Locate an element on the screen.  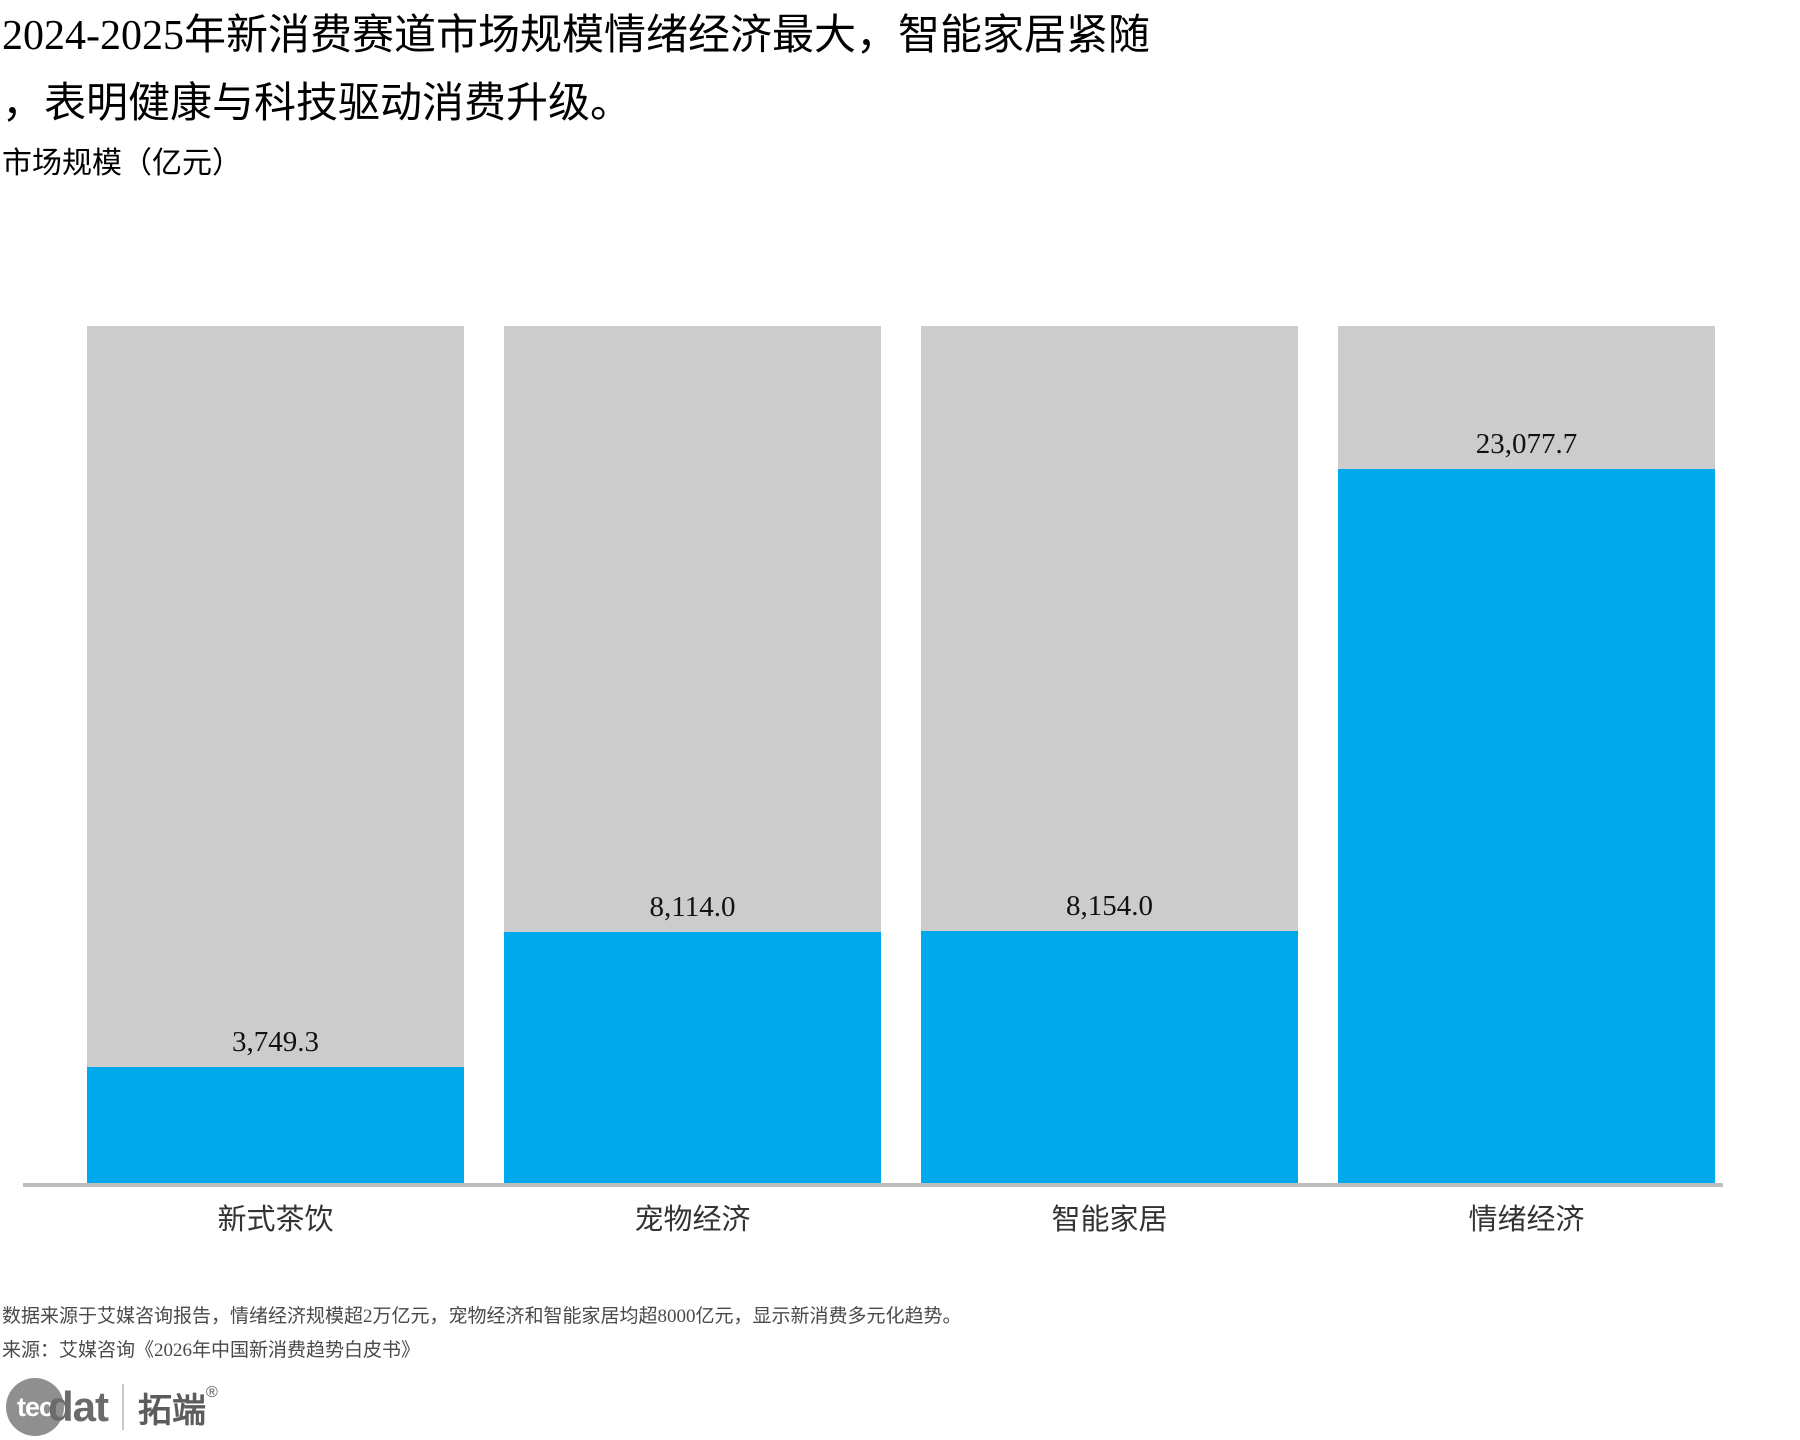
logo-divider is located at coordinates (123, 1407).